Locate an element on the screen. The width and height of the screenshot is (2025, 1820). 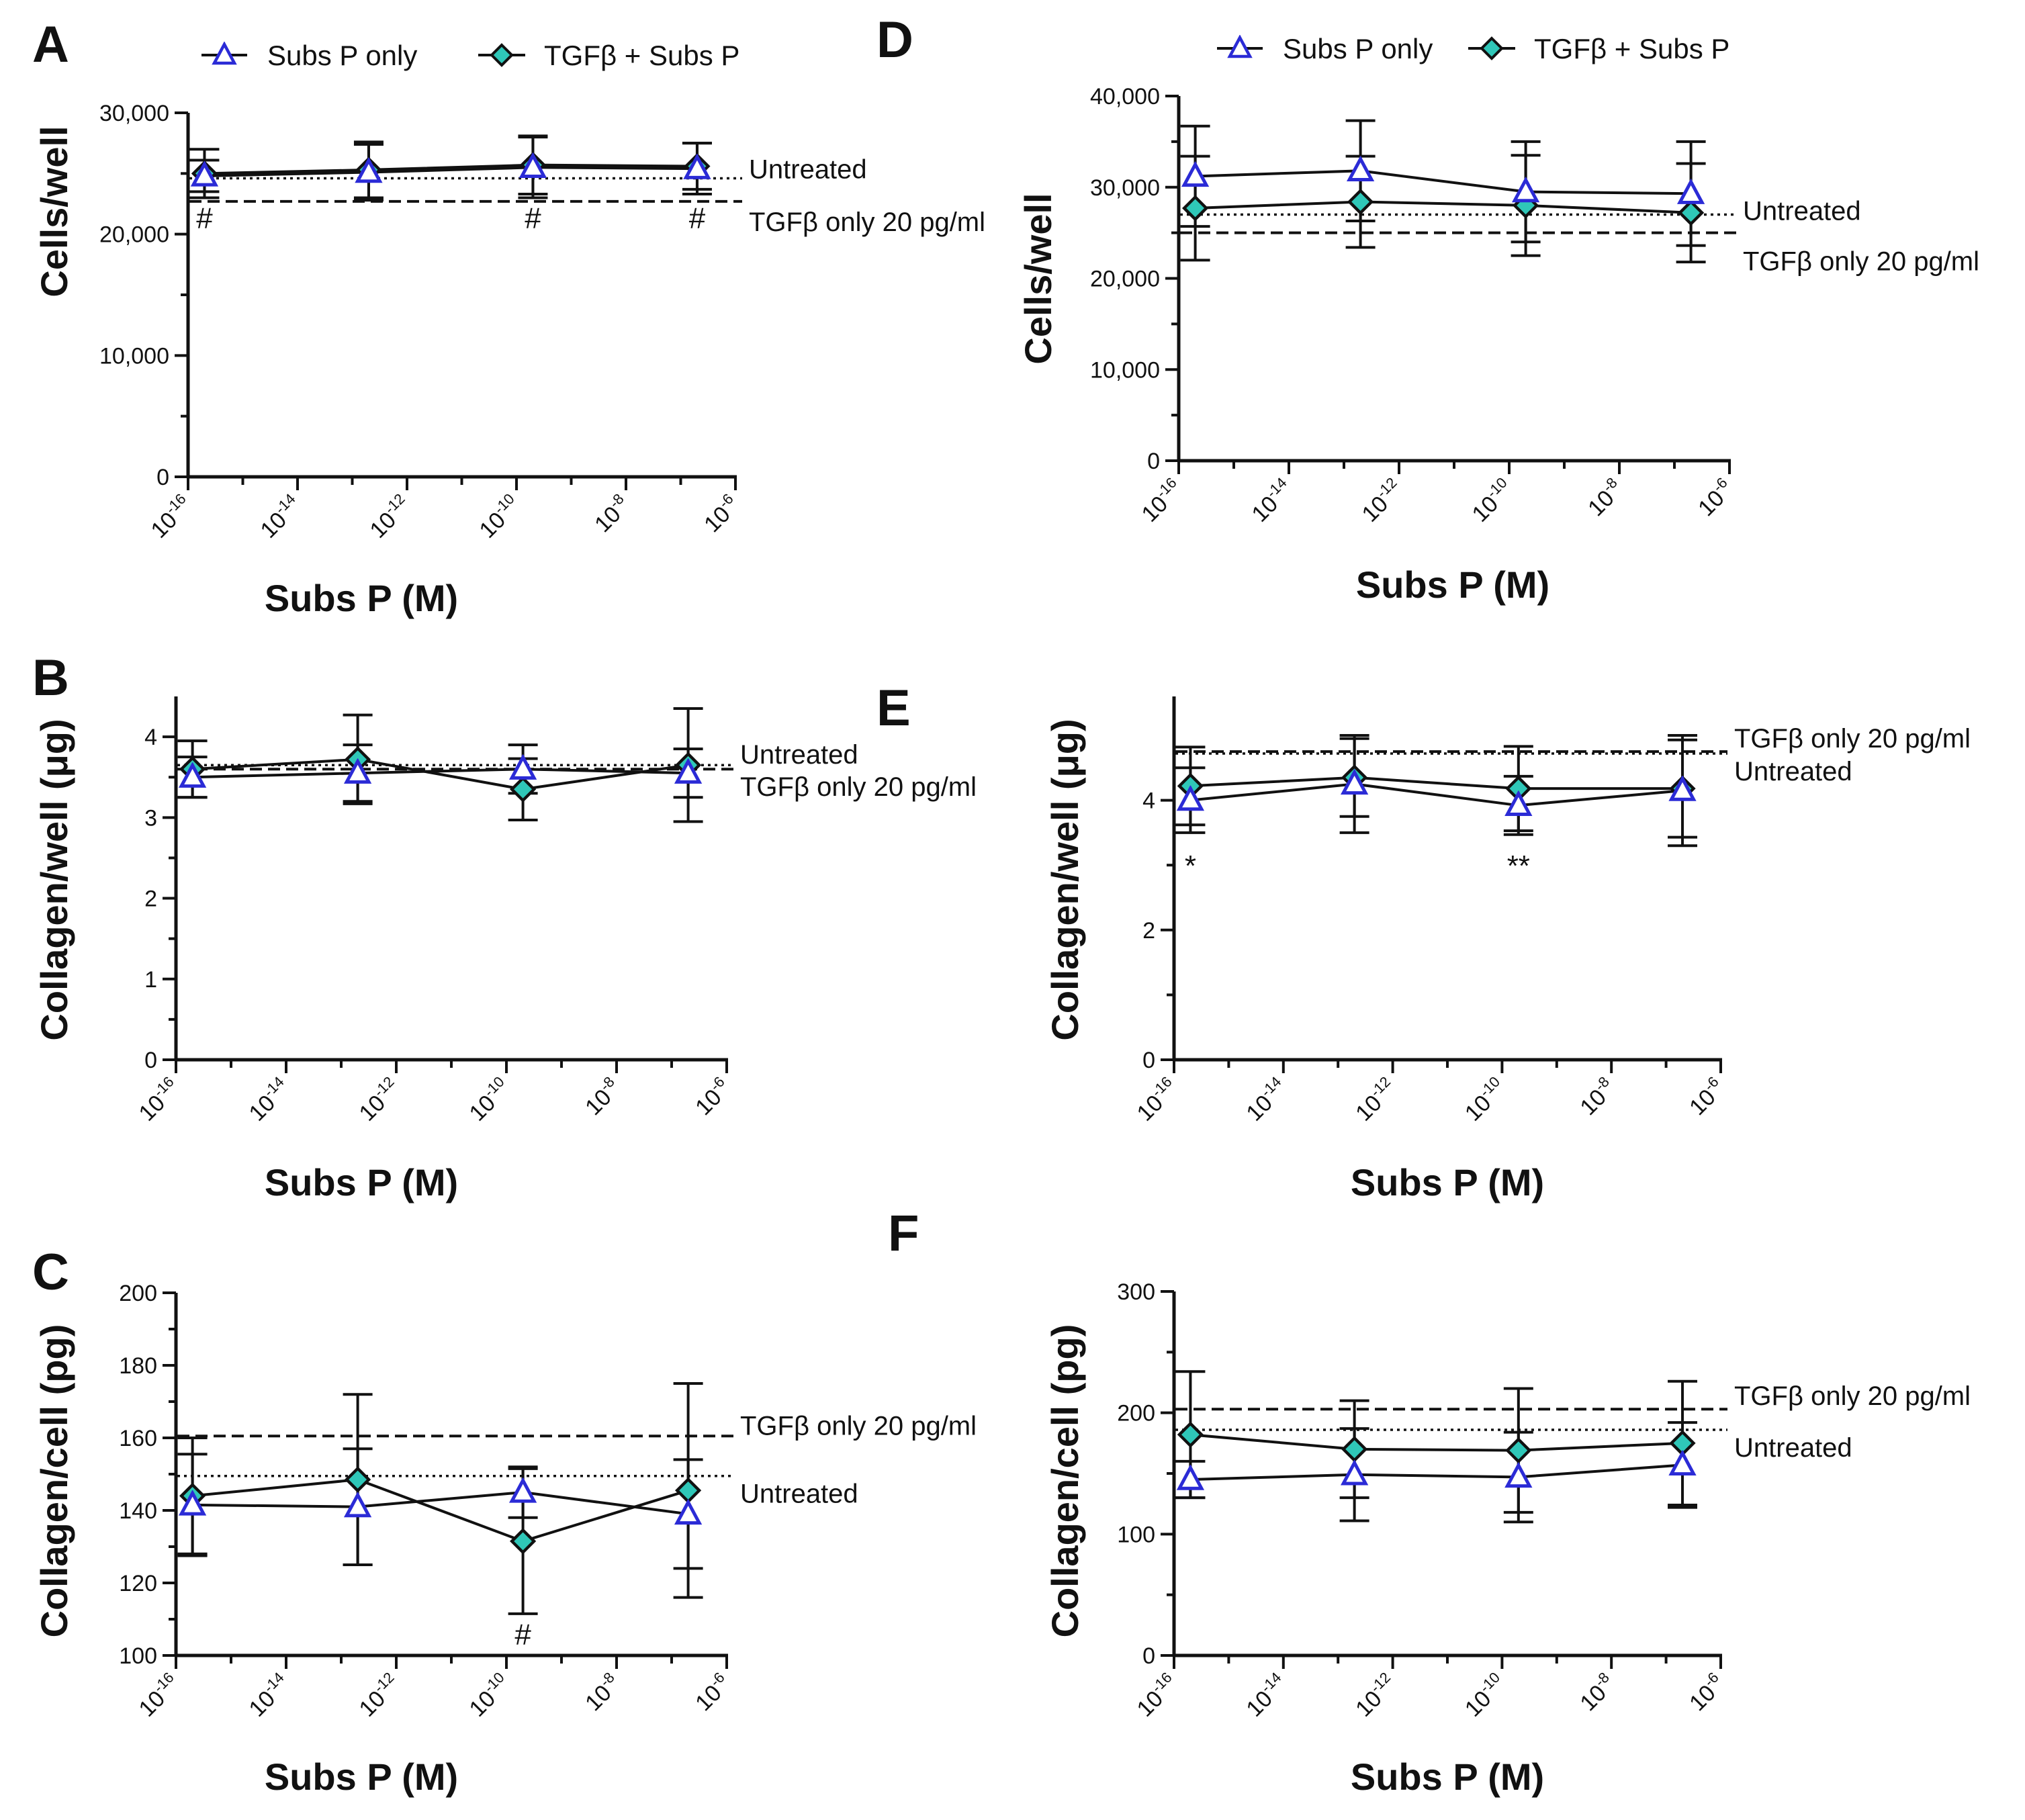
y-tick-label: 300 is located at coordinates (1136, 1292).